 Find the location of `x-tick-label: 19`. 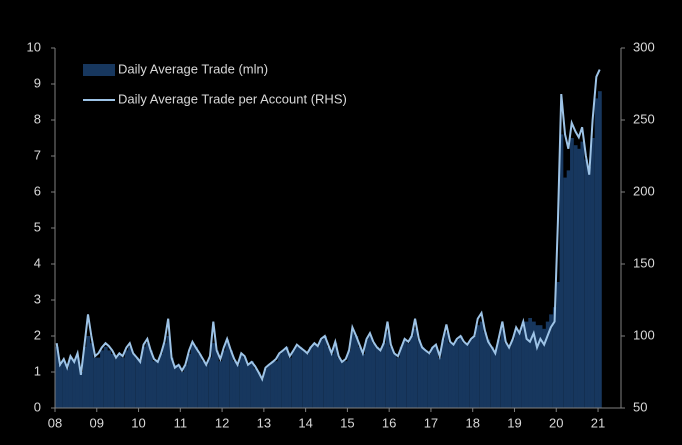

x-tick-label: 19 is located at coordinates (514, 422).